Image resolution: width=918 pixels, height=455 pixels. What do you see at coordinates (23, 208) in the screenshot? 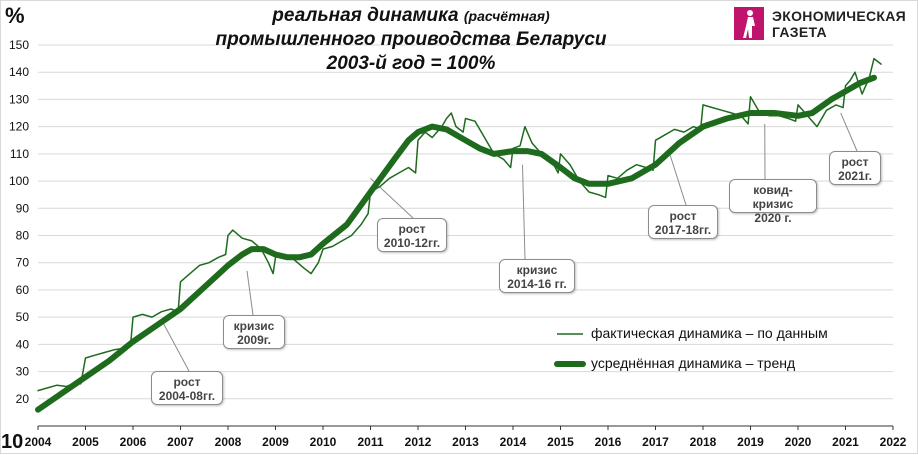
I see `y-tick-label: 90` at bounding box center [23, 208].